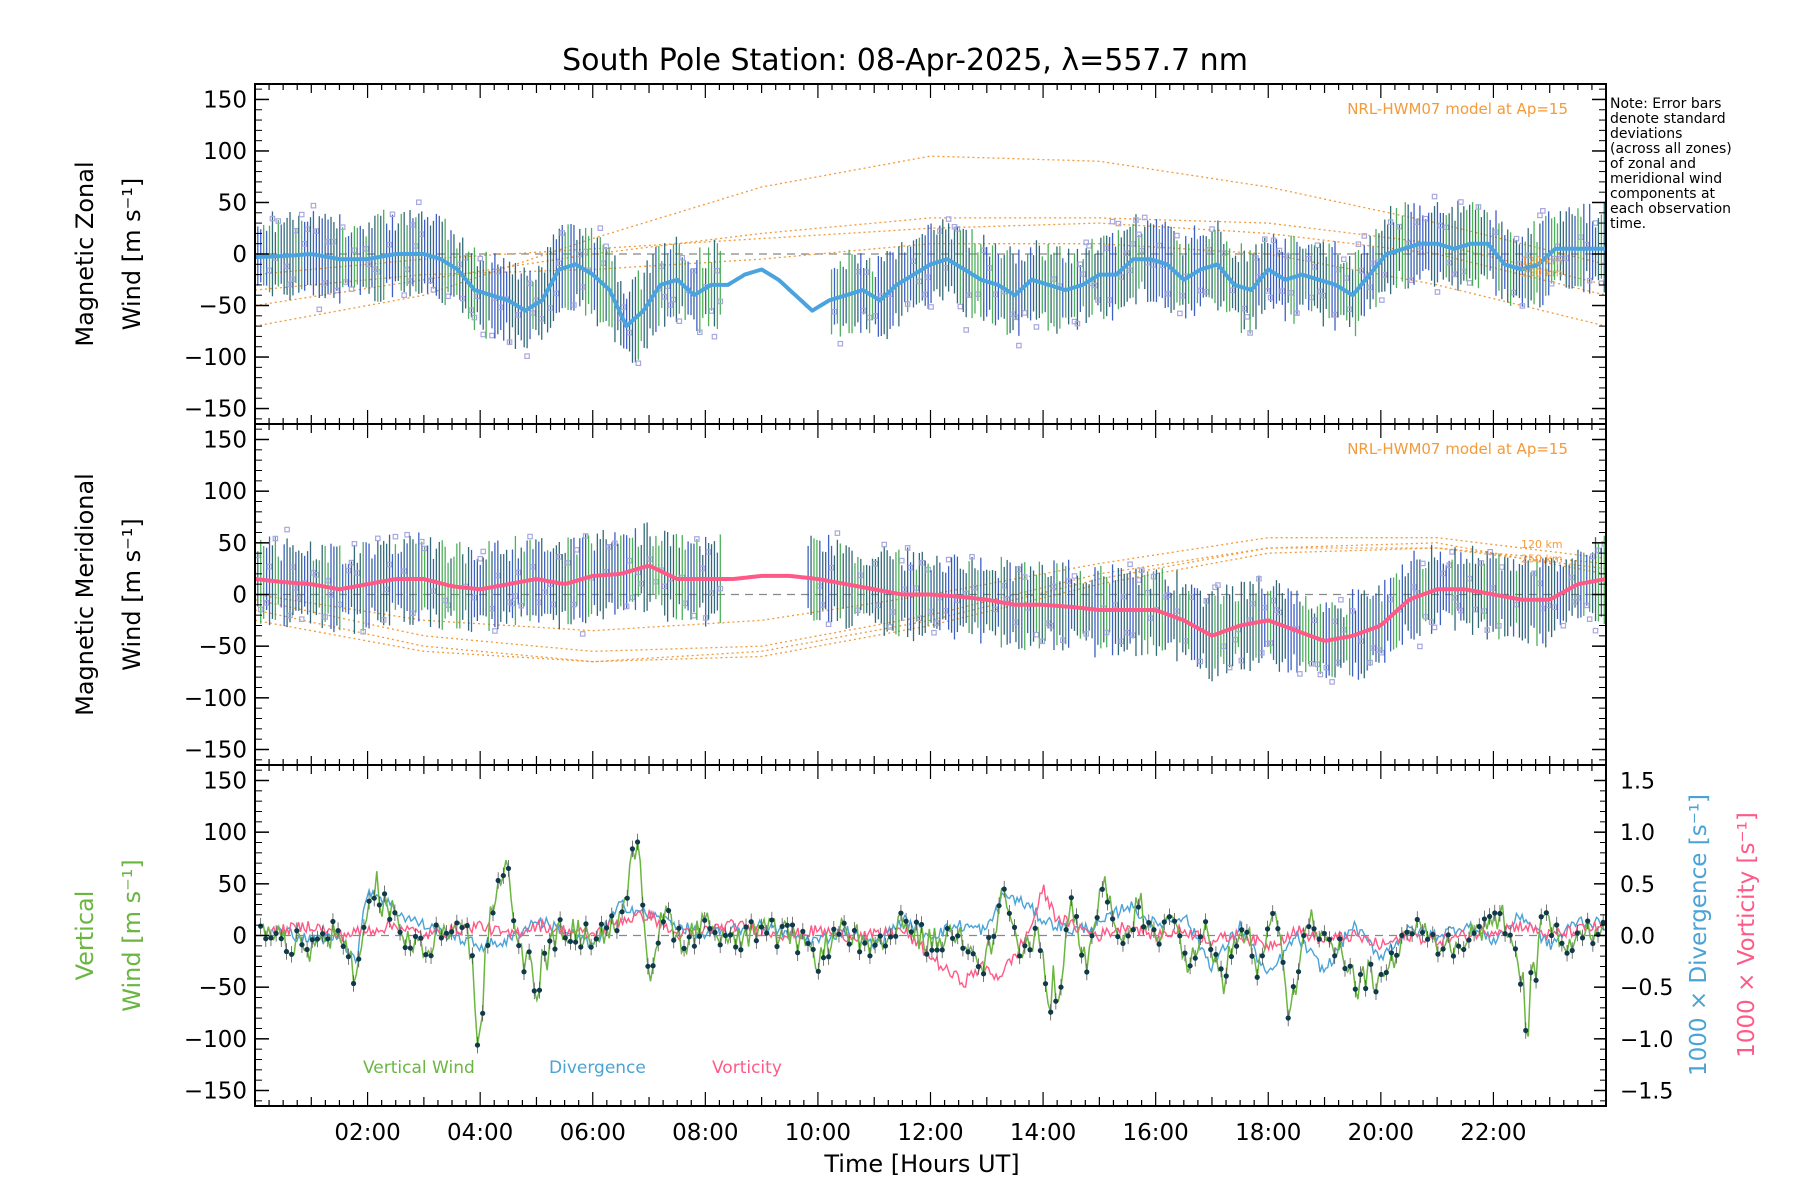 The width and height of the screenshot is (1800, 1200). Describe the element at coordinates (597, 1068) in the screenshot. I see `legend-divergence: Divergence` at that location.